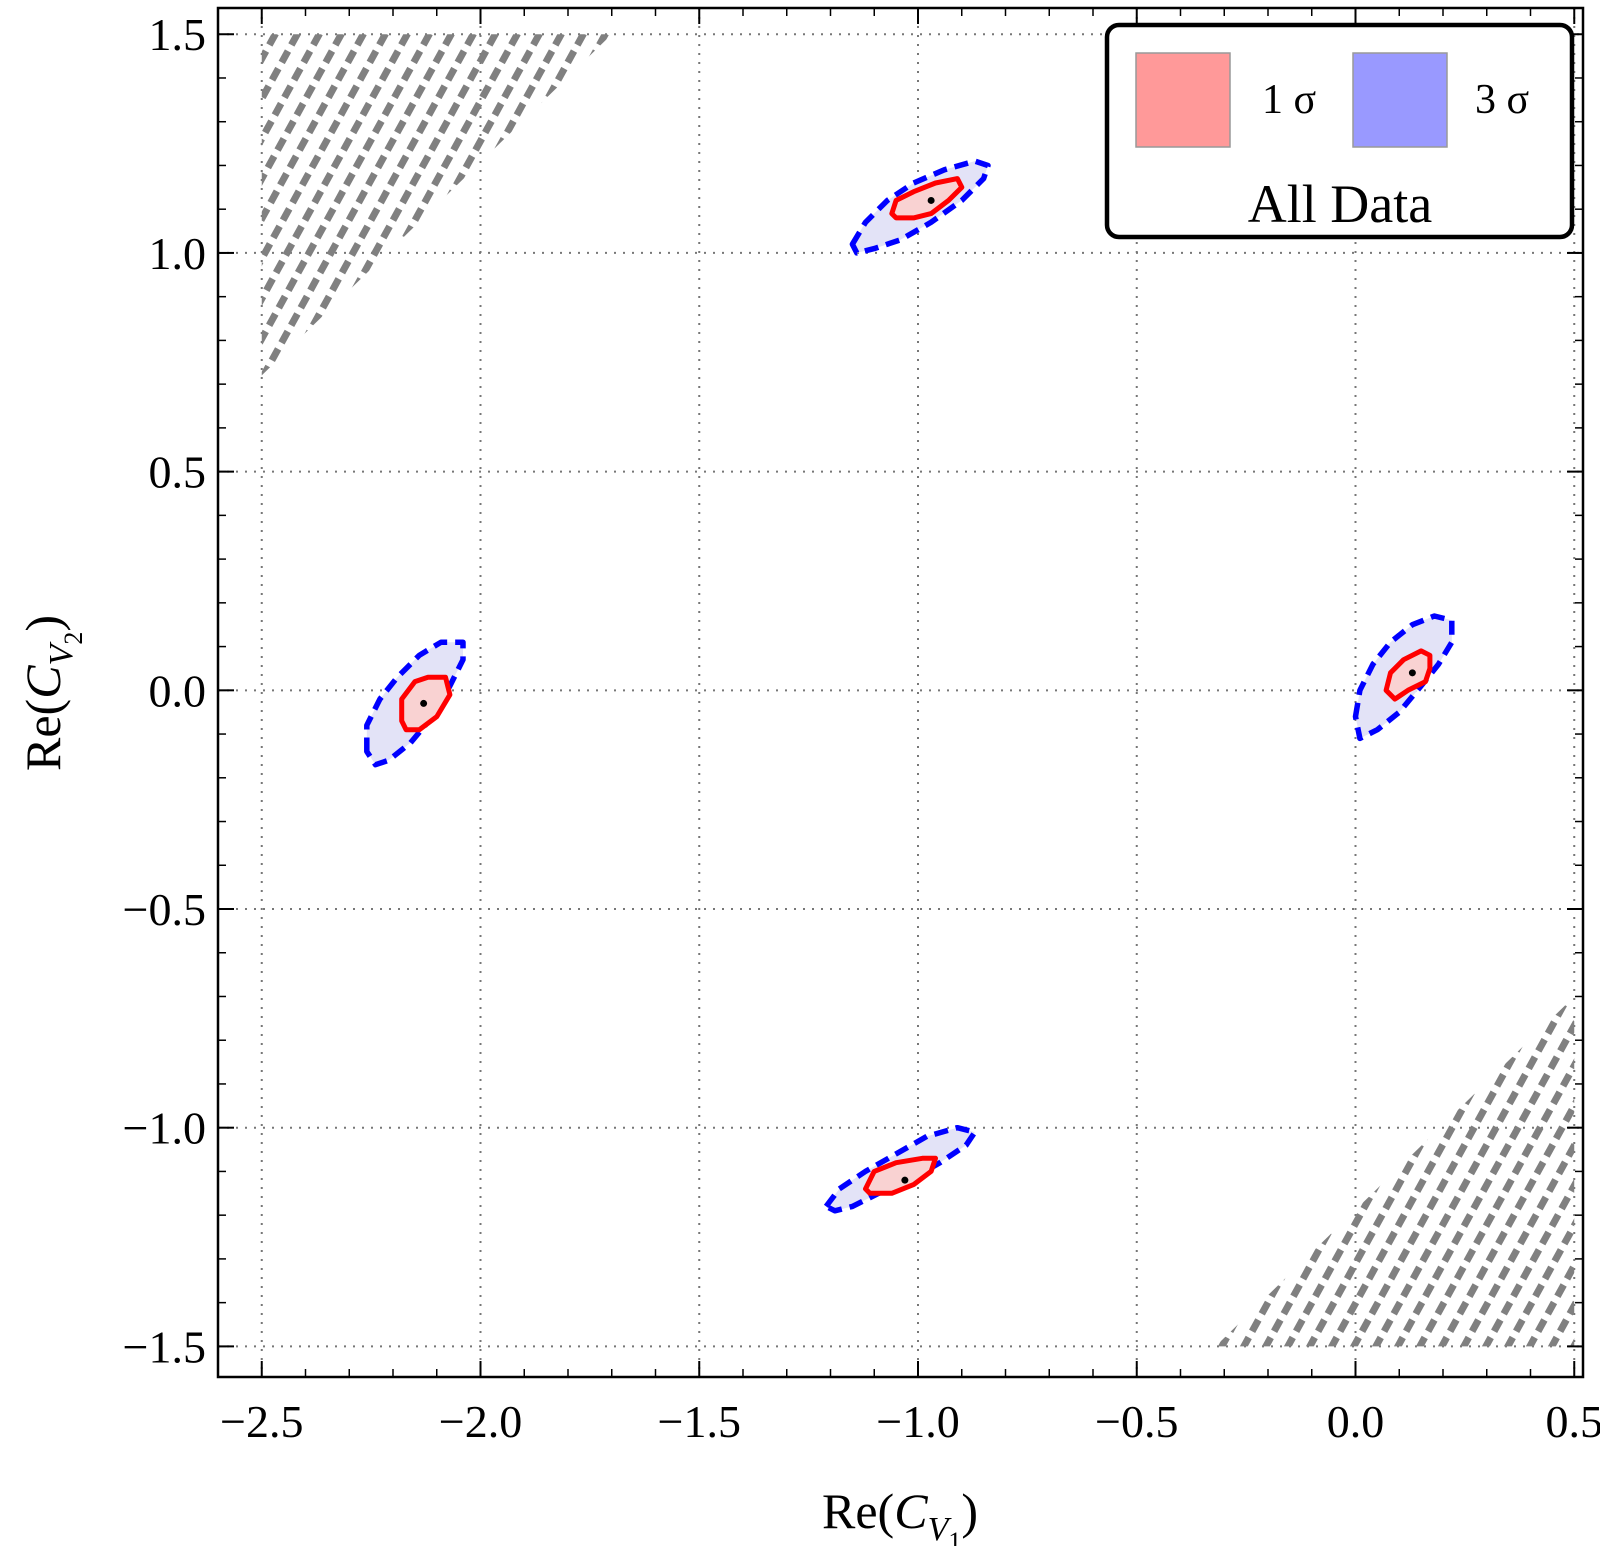  Describe the element at coordinates (178, 34) in the screenshot. I see `y-tick-label: 1.5` at that location.